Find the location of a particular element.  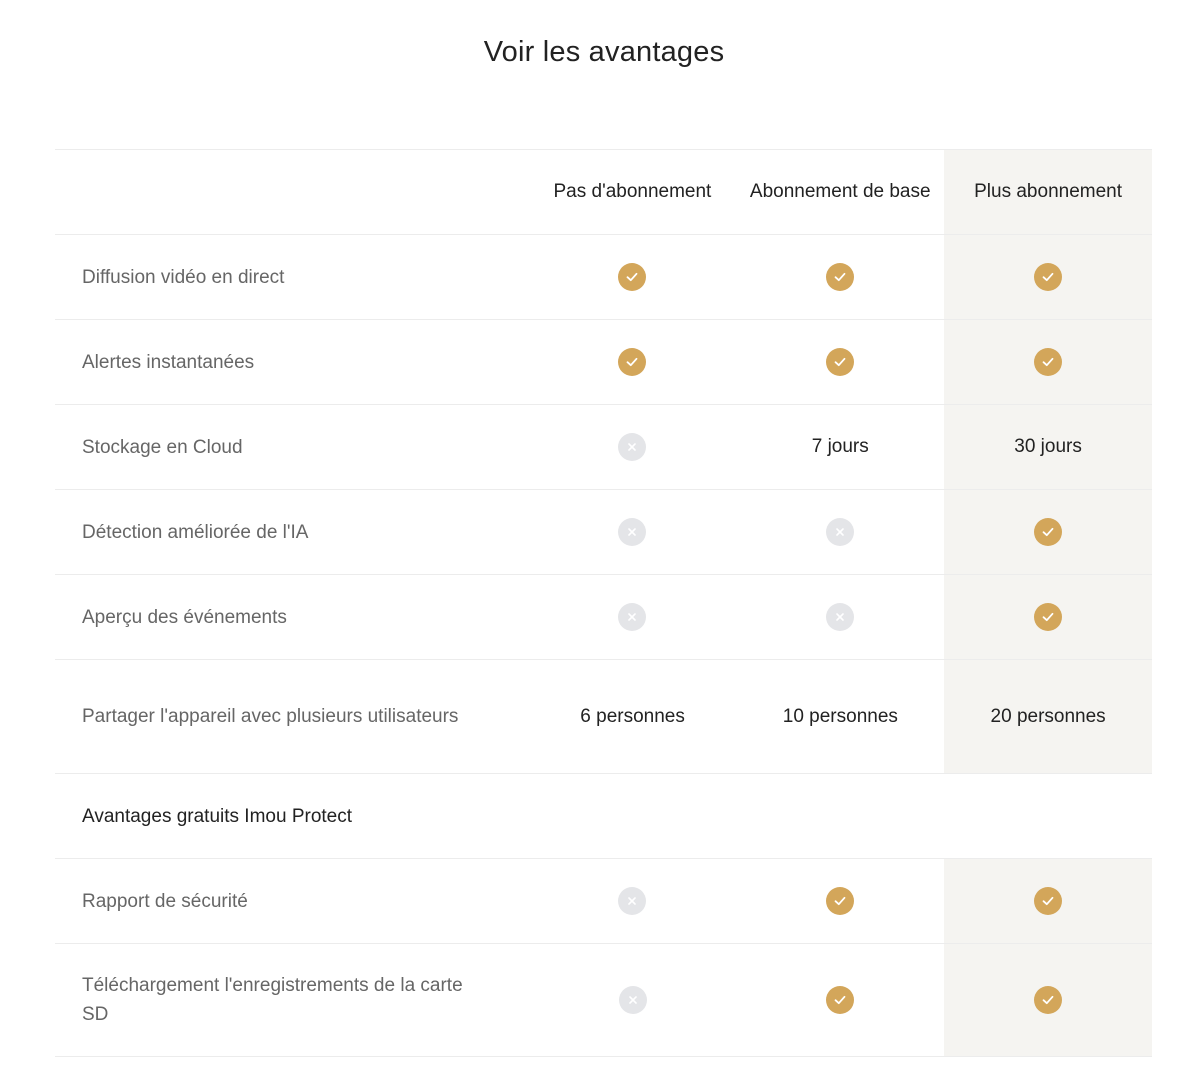

column-header-basic-subscription: Abonnement de base is located at coordinates (840, 191).